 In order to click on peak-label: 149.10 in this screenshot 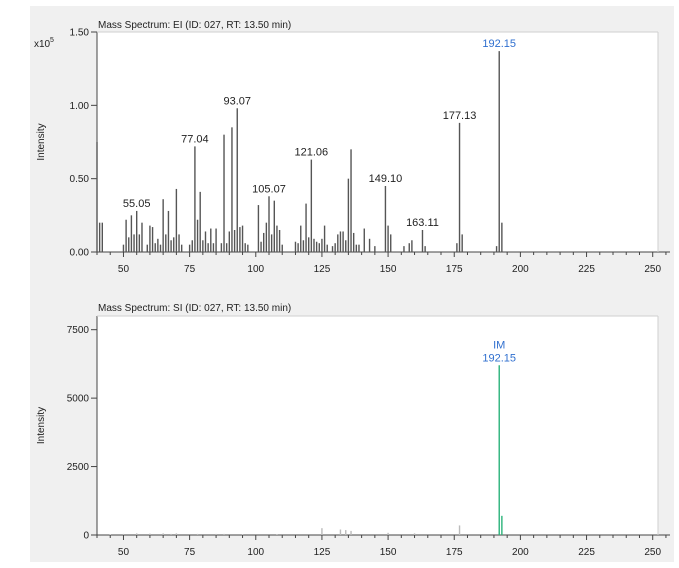, I will do `click(386, 179)`.